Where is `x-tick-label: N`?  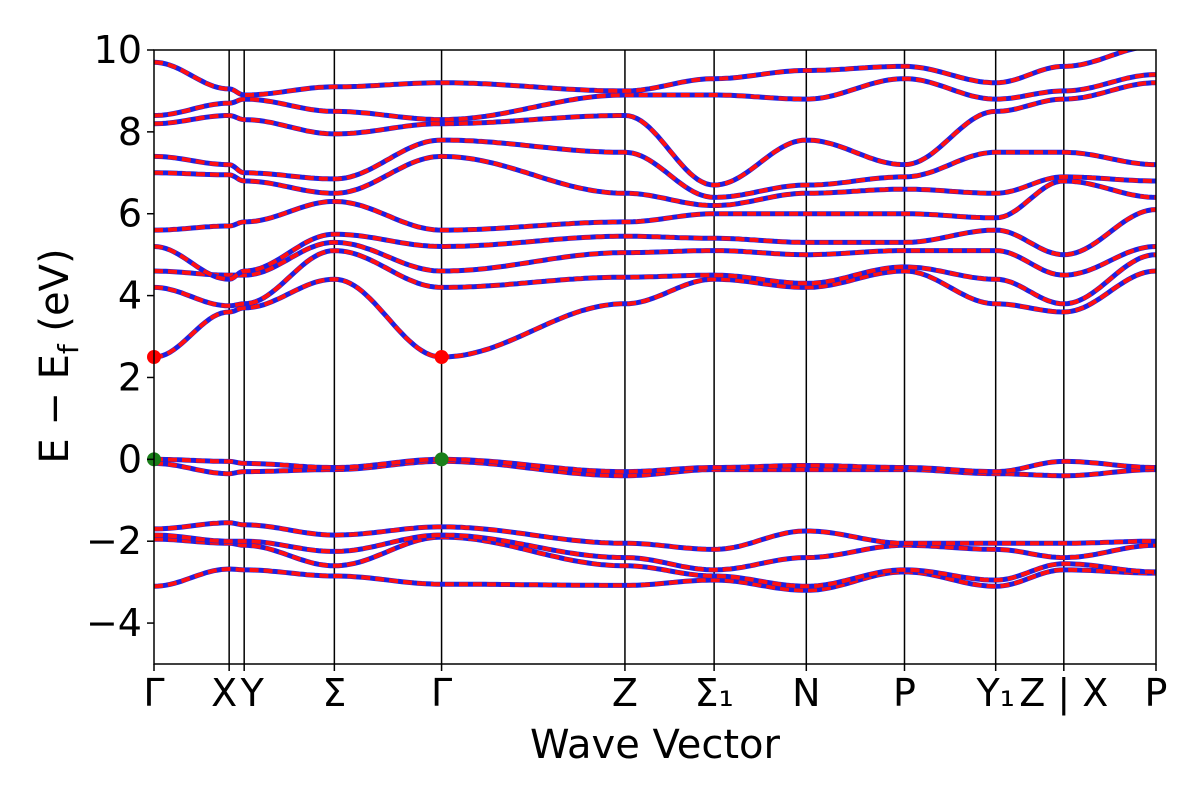 x-tick-label: N is located at coordinates (806, 693).